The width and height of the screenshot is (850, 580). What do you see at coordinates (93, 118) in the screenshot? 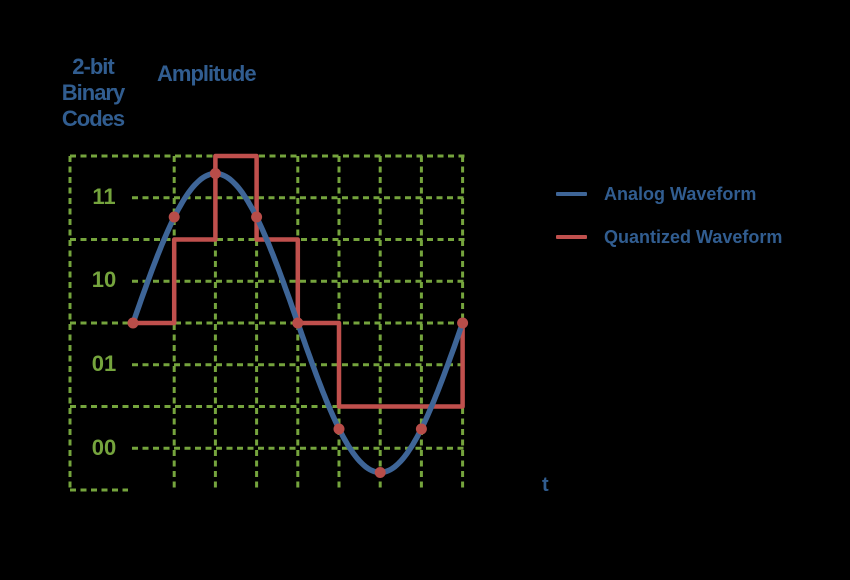
I see `codes-title-line-3: Codes` at bounding box center [93, 118].